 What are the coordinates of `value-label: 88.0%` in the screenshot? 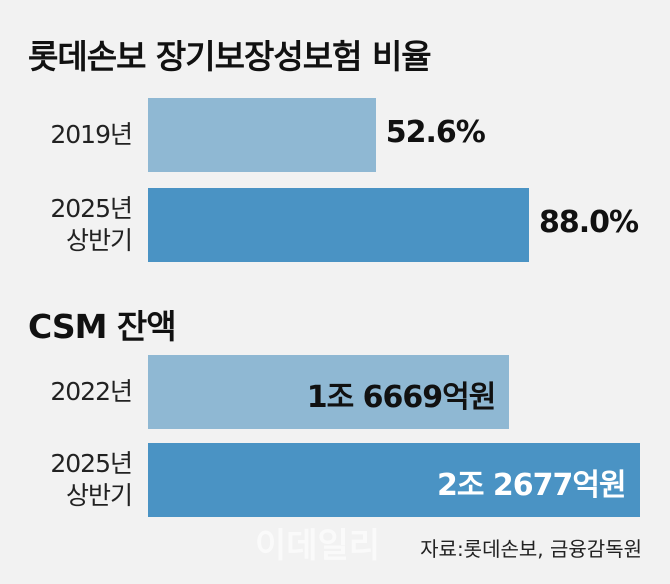 It's located at (589, 222).